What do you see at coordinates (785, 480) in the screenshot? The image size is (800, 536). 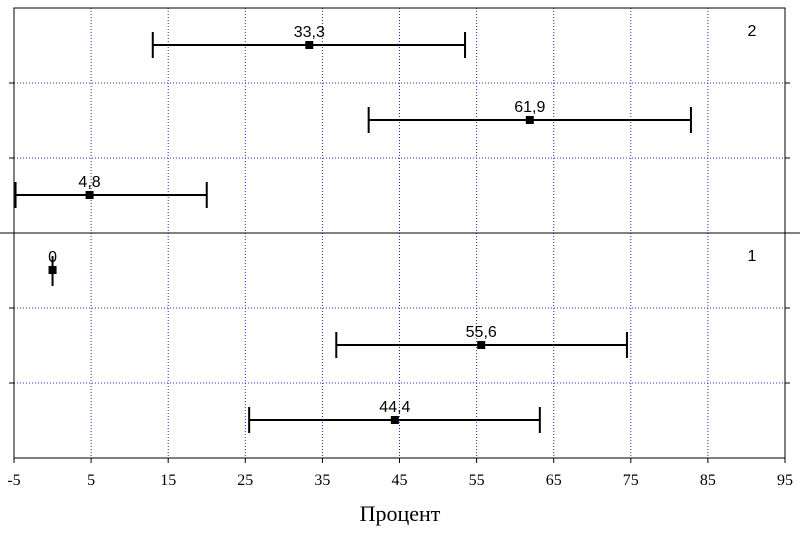 I see `x-tick-label: 95` at bounding box center [785, 480].